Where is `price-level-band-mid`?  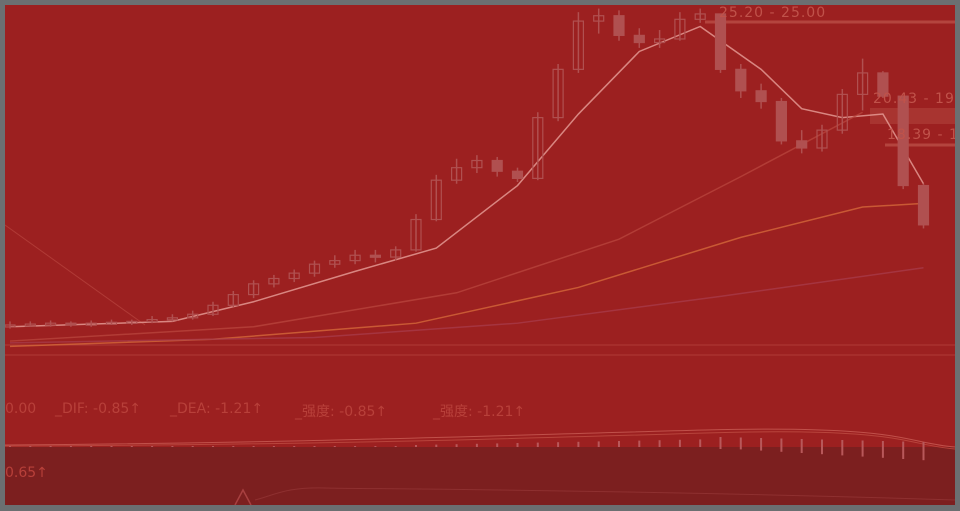 price-level-band-mid is located at coordinates (912, 116).